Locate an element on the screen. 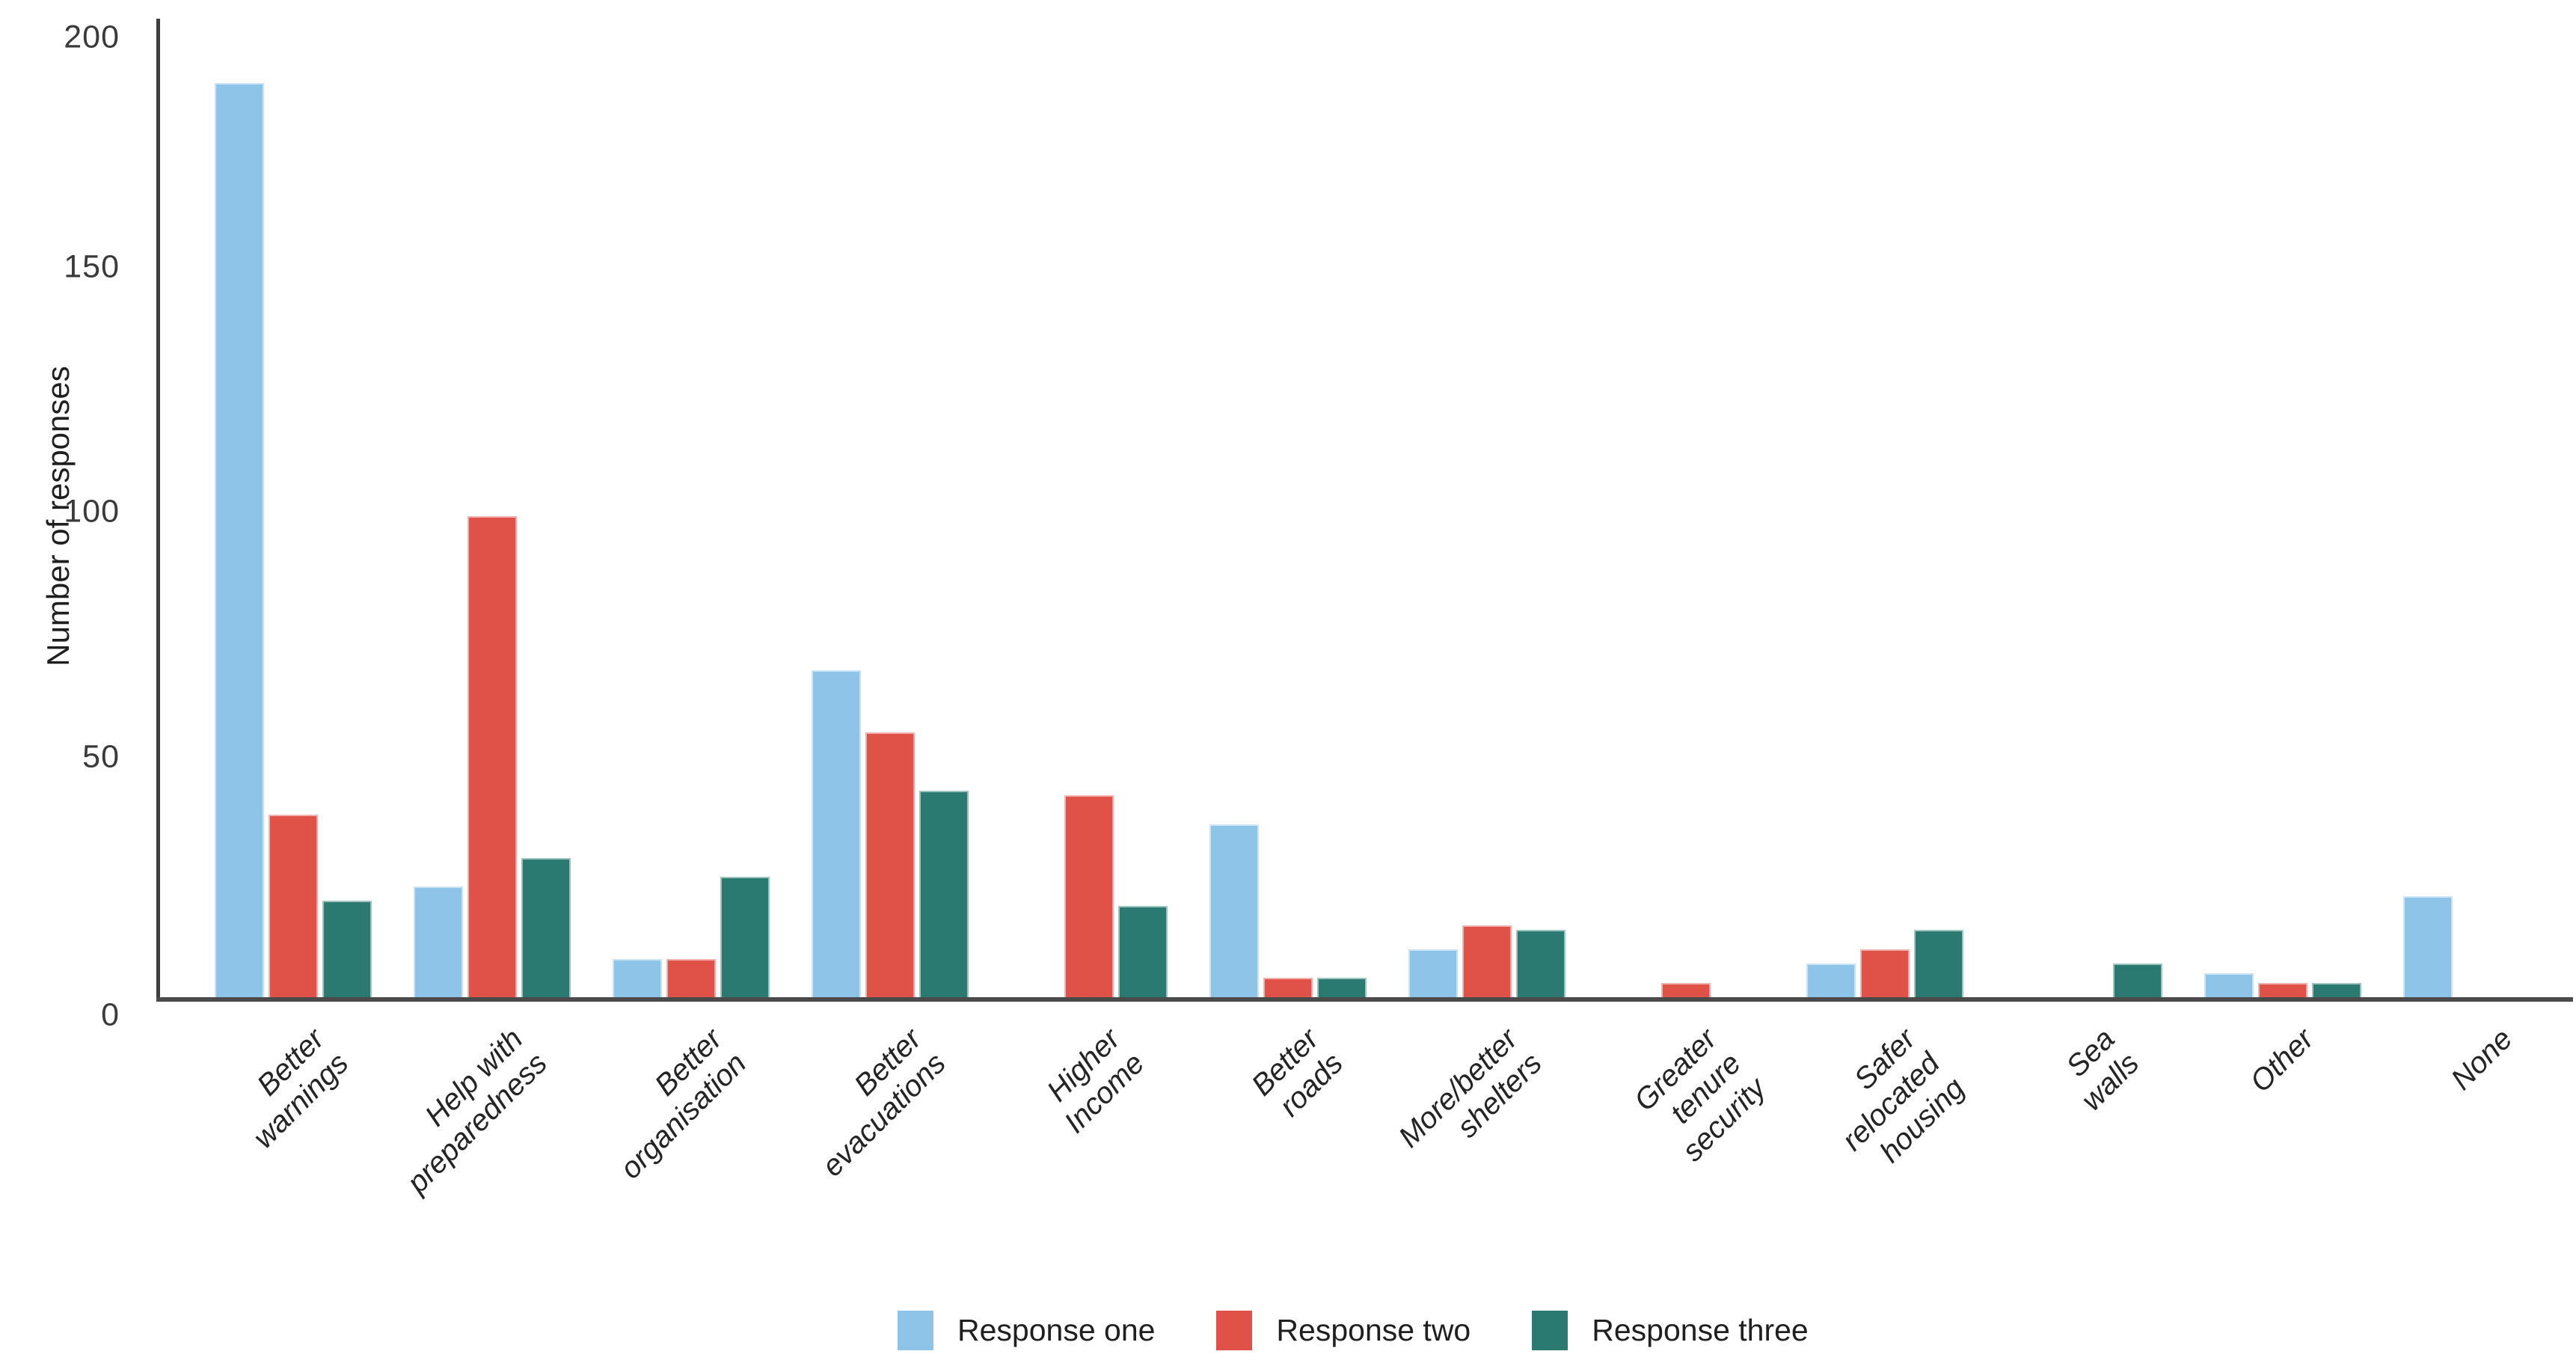 The image size is (2576, 1369). category-label-8: Greater tenure security is located at coordinates (1700, 1095).